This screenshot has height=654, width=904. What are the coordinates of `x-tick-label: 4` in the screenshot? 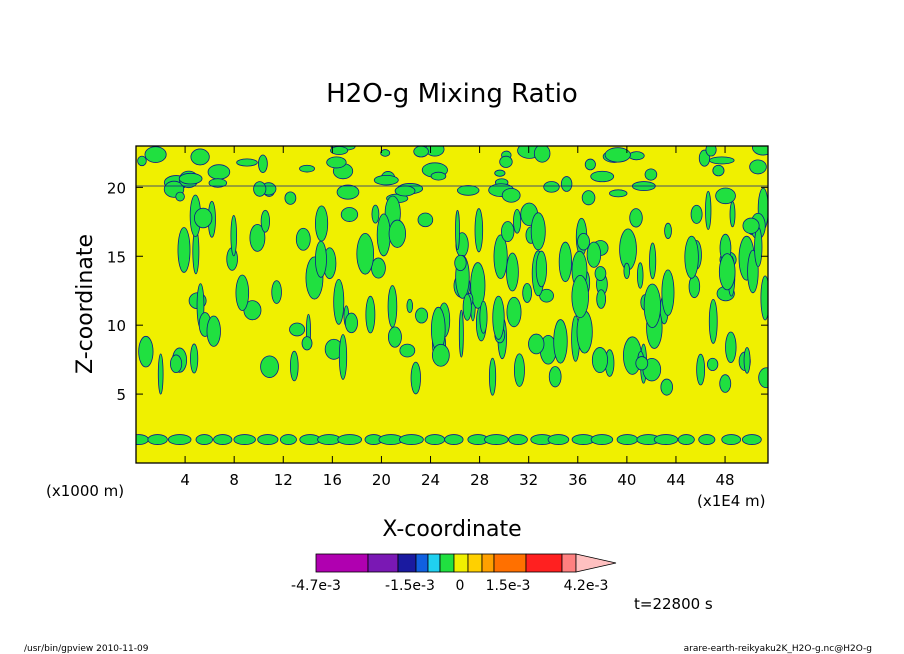 It's located at (185, 480).